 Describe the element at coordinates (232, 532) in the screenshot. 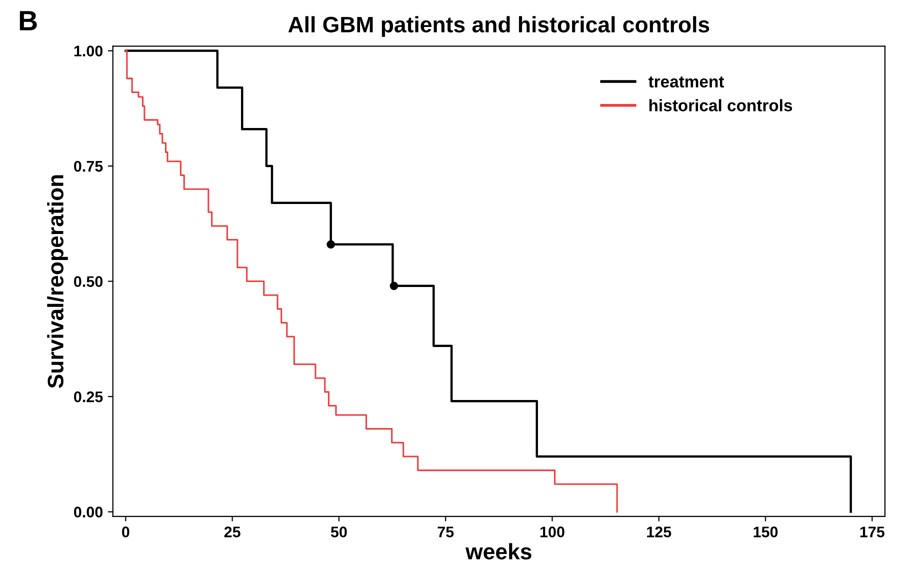

I see `x-tick-label: 25` at that location.